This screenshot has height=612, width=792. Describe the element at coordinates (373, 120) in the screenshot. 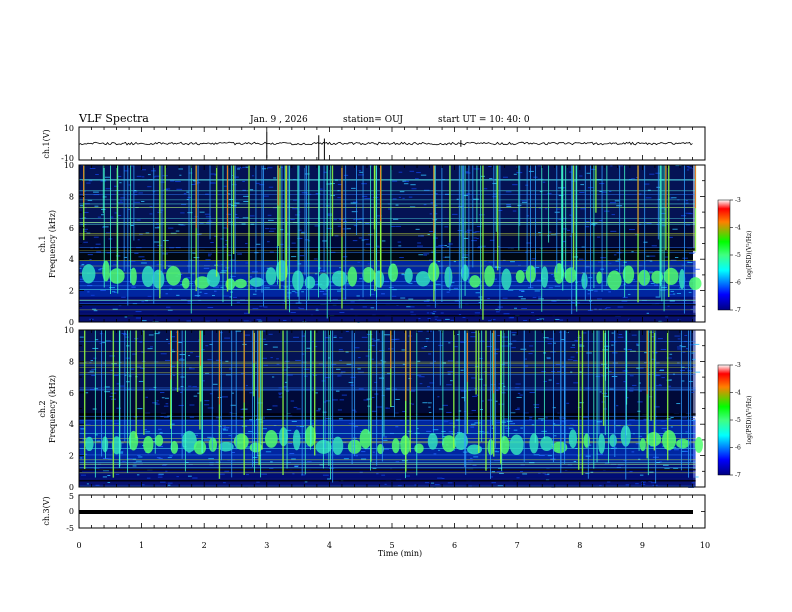

I see `station-label: station= OUJ` at that location.